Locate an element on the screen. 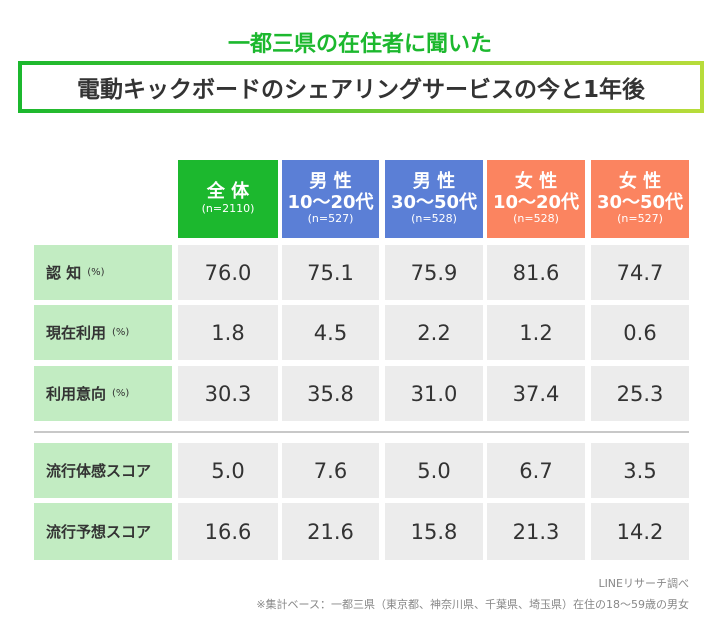  table-cell: 4.5 is located at coordinates (330, 332).